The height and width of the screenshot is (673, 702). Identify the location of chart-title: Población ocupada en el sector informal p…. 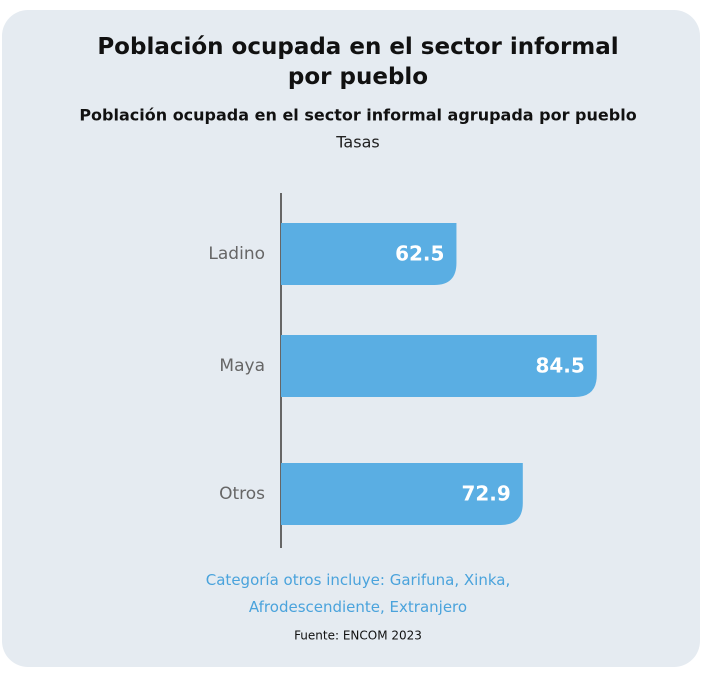
(357, 62).